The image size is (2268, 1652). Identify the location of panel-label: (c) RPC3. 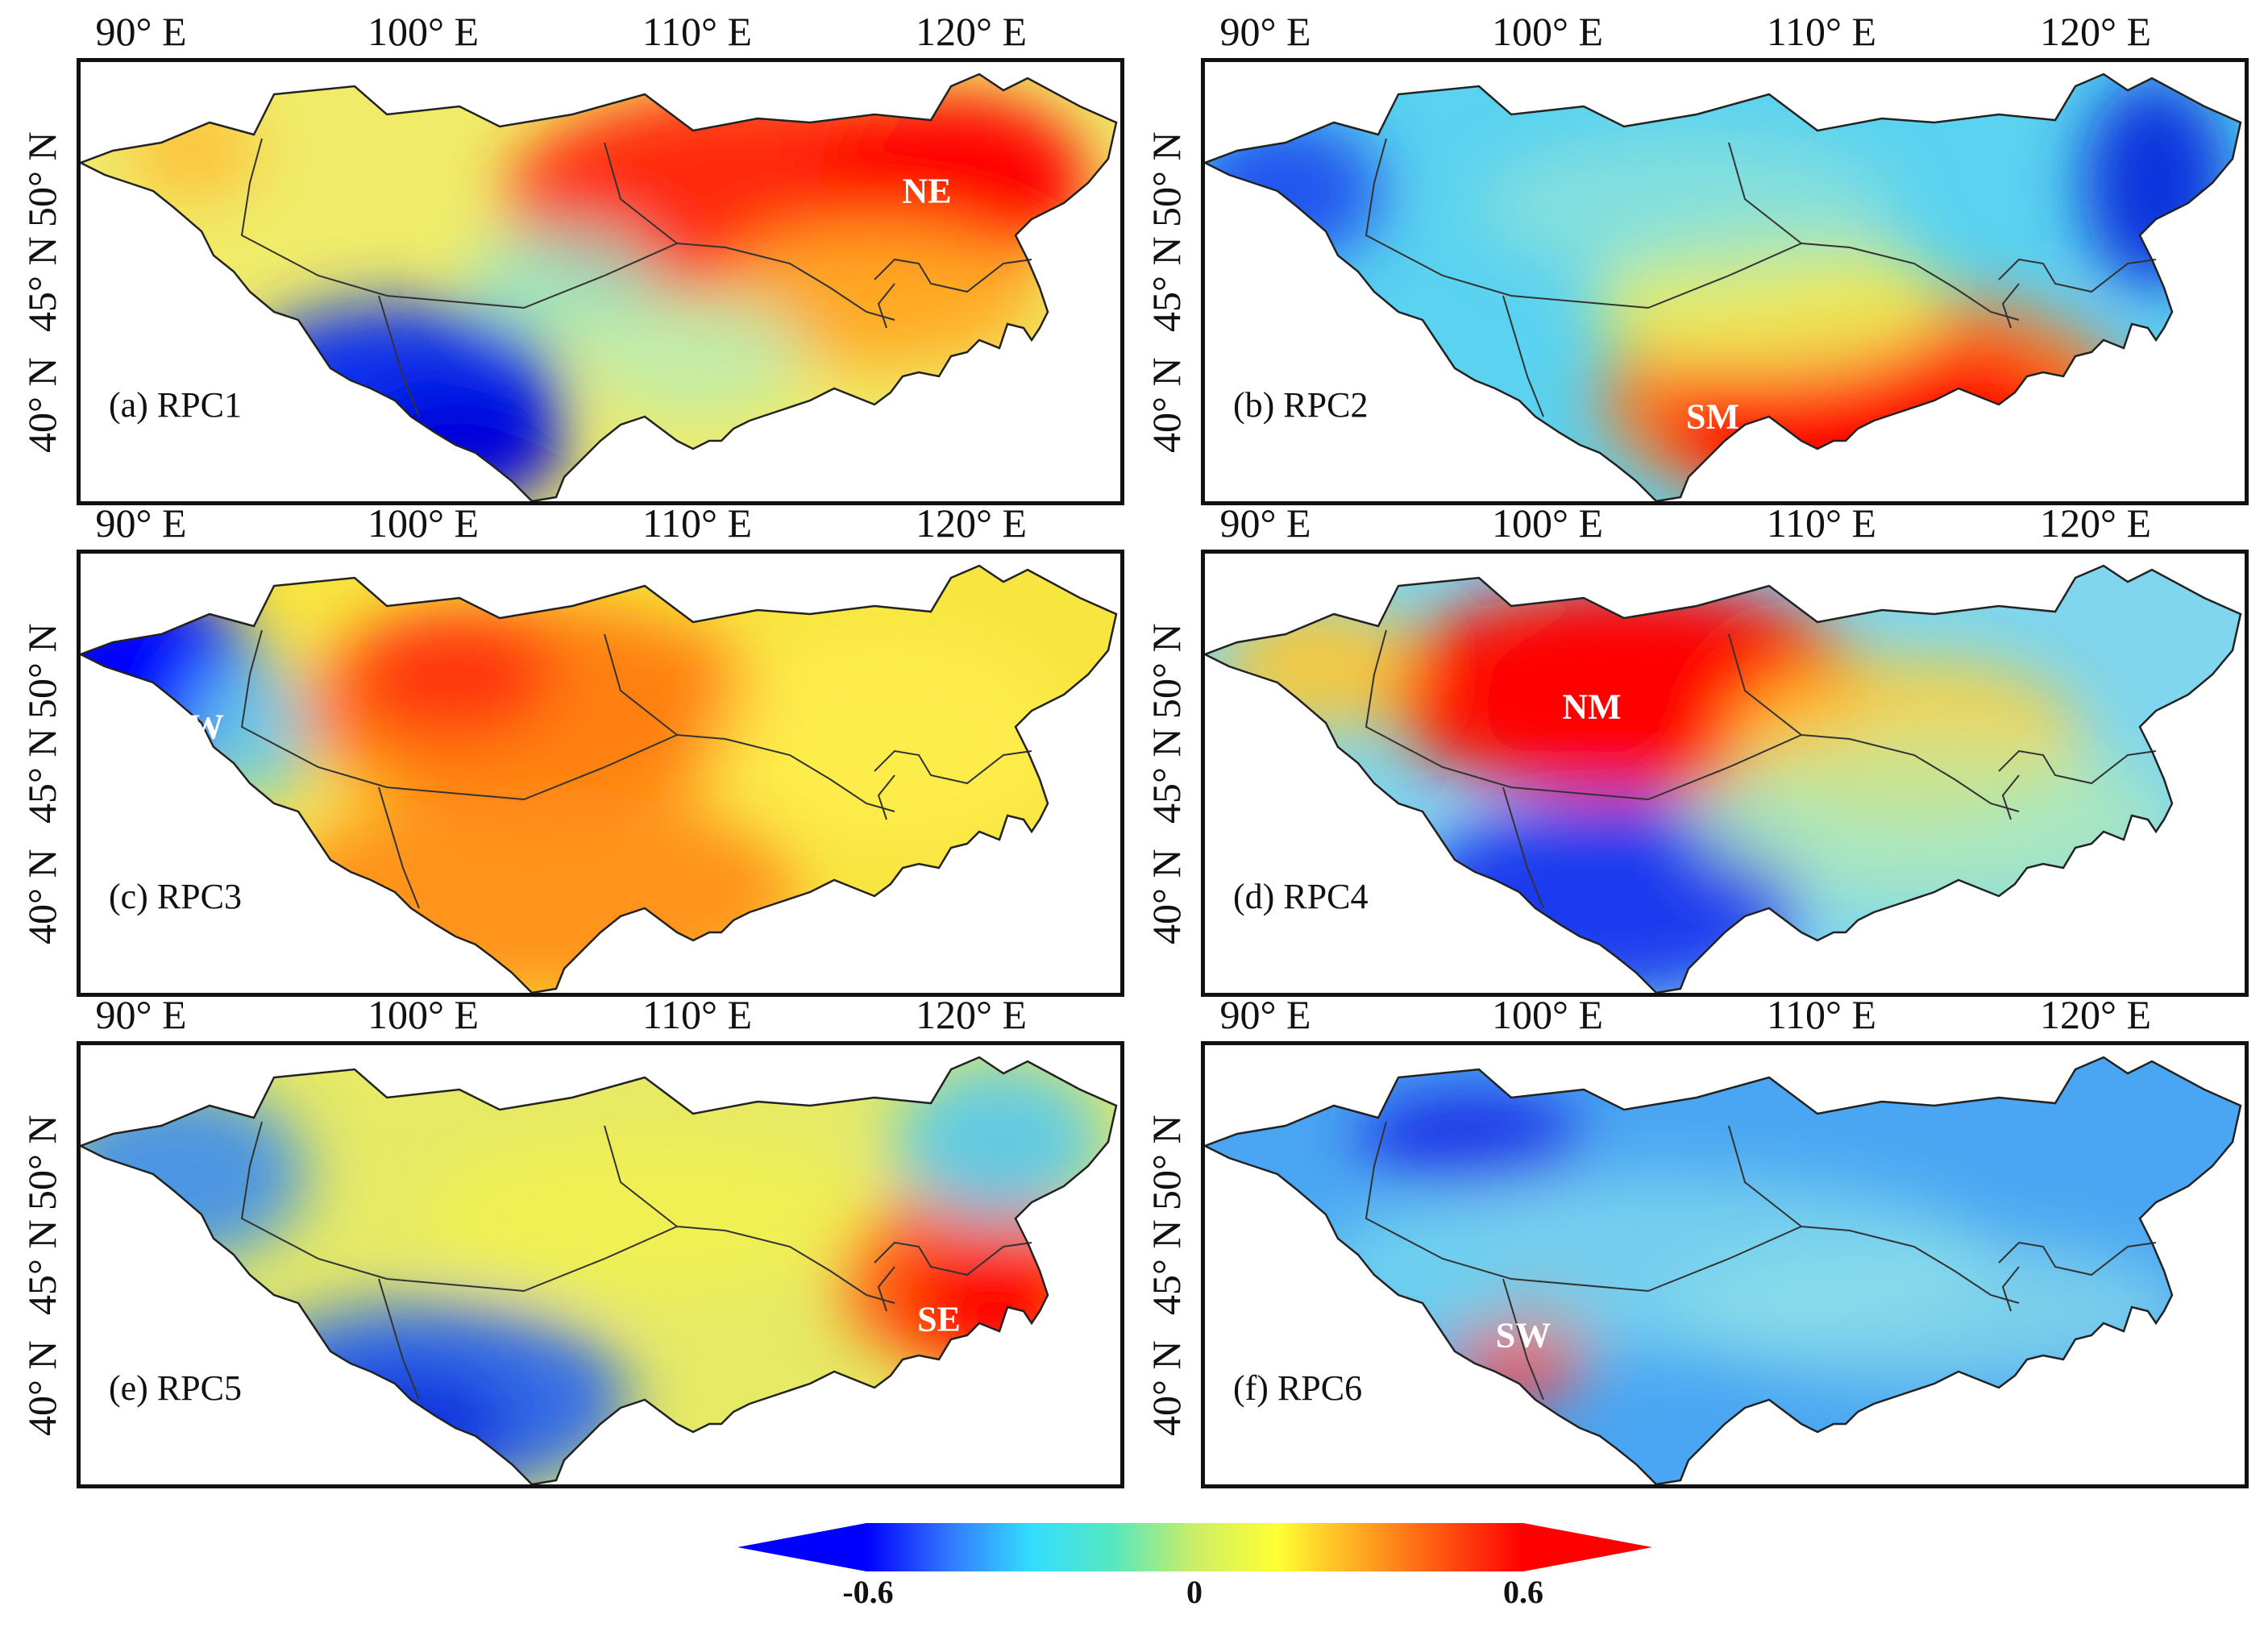
(175, 897).